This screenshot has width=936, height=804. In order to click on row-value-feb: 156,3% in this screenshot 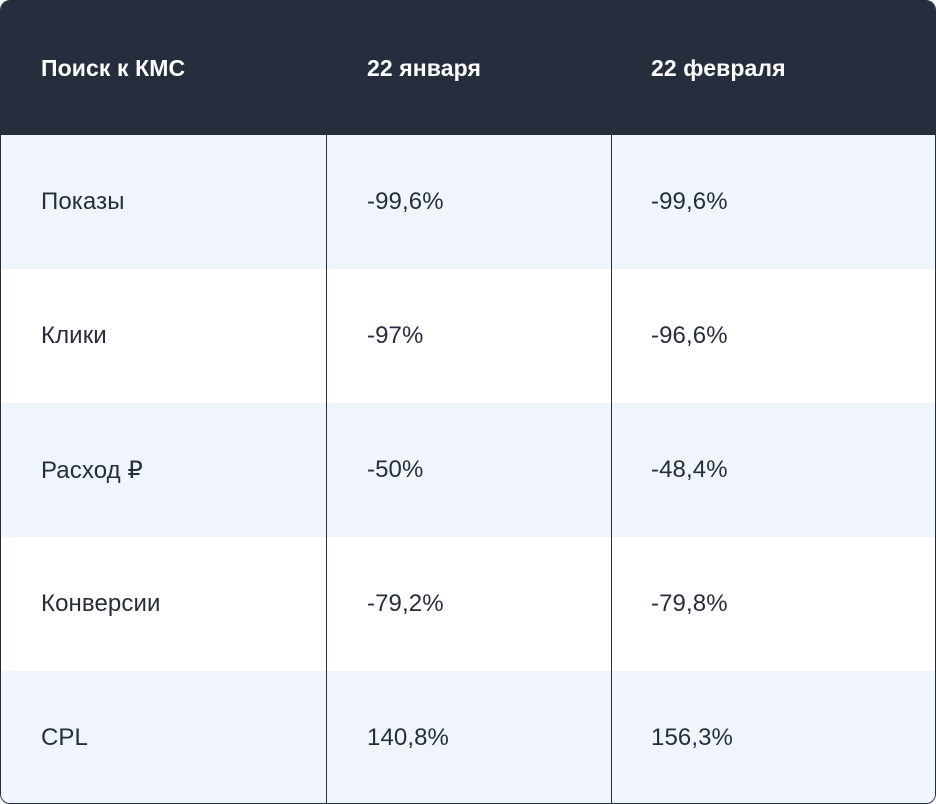, I will do `click(692, 737)`.